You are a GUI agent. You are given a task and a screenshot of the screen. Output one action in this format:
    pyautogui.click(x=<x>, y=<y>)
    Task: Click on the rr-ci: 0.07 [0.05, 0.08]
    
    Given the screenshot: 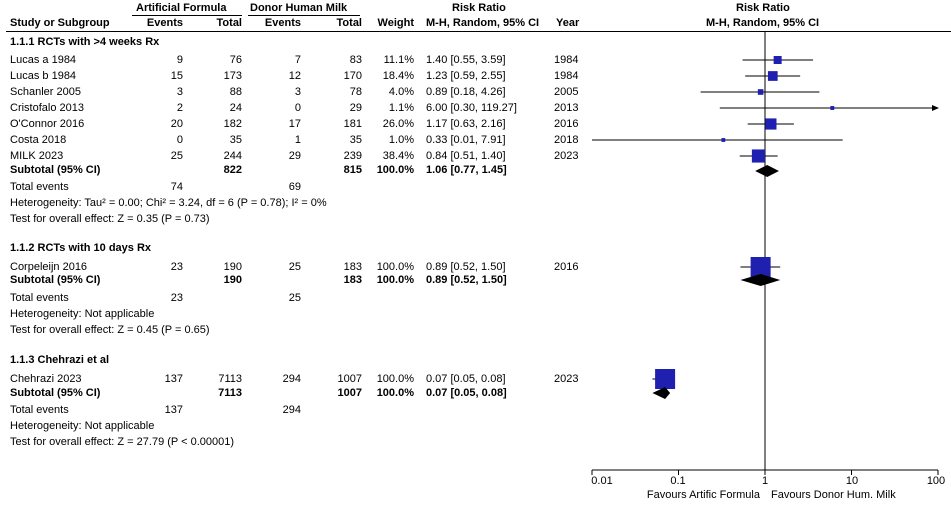 What is the action you would take?
    pyautogui.click(x=466, y=379)
    